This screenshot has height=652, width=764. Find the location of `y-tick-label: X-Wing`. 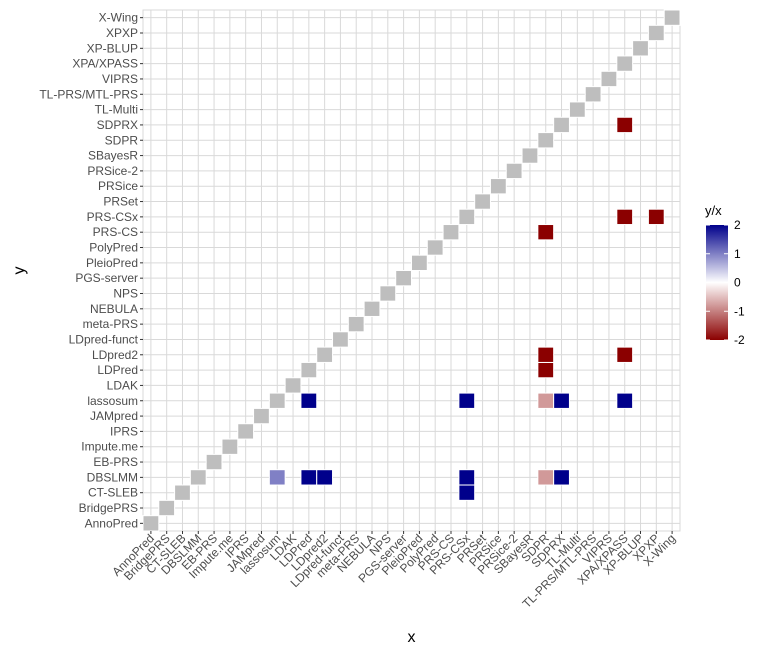

y-tick-label: X-Wing is located at coordinates (118, 18).